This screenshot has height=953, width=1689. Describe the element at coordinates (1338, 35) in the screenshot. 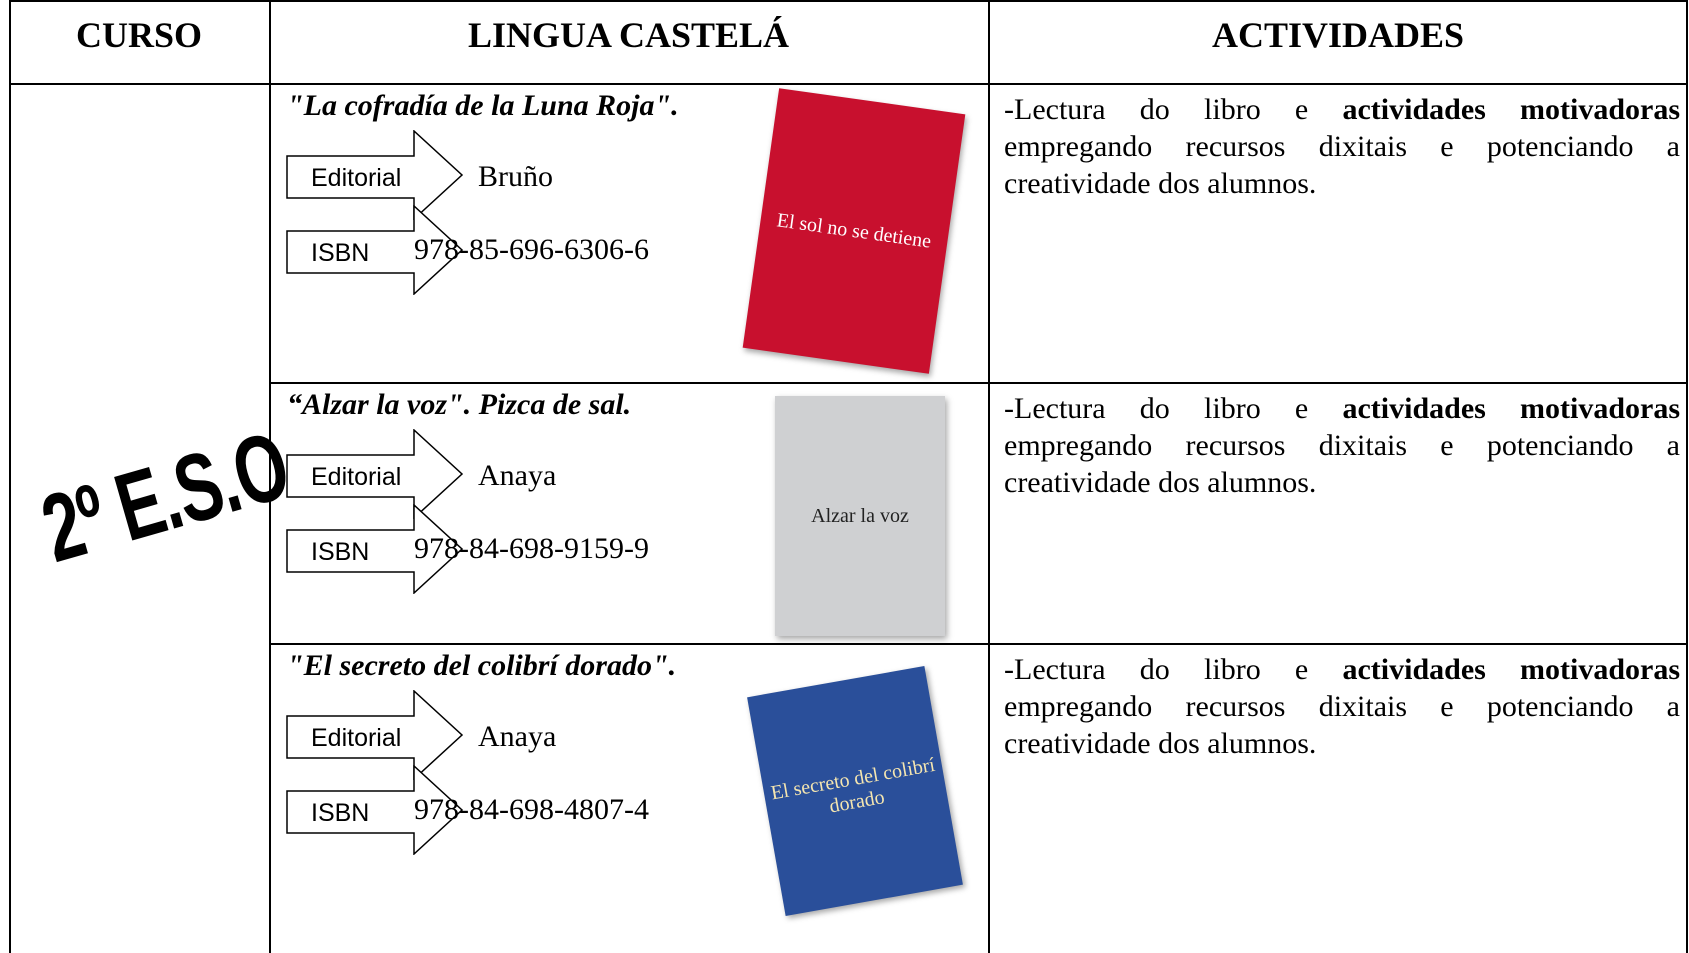

I see `header-cell: ACTIVIDADES` at that location.